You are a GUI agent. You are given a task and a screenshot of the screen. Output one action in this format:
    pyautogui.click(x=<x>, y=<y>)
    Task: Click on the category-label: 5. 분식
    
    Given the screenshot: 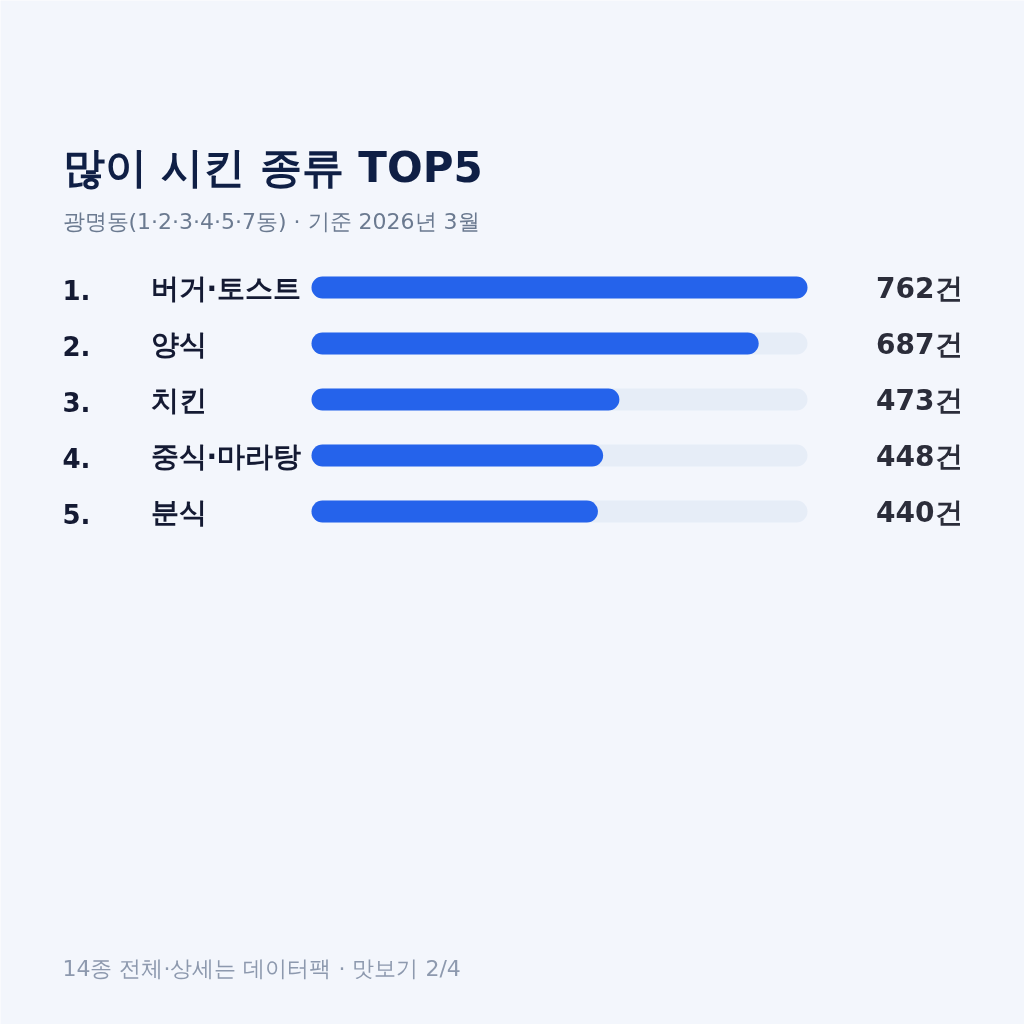 What is the action you would take?
    pyautogui.click(x=134, y=513)
    